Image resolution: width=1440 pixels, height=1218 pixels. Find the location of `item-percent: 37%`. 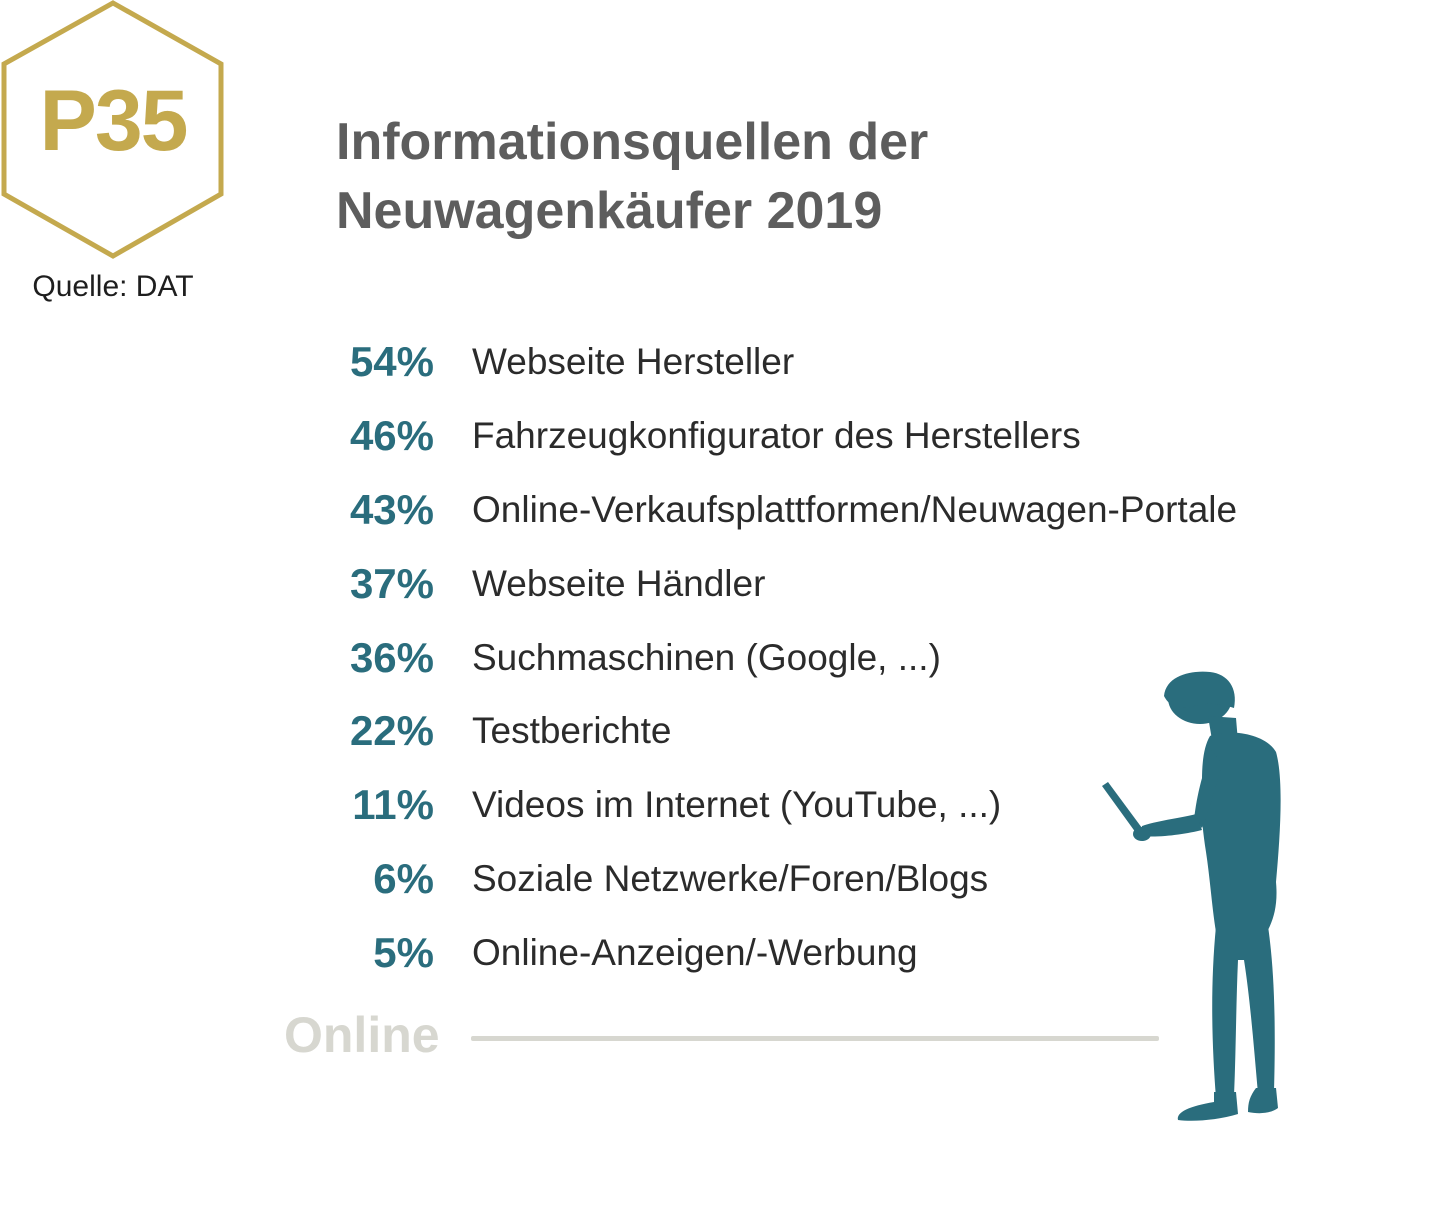

item-percent: 37% is located at coordinates (391, 583).